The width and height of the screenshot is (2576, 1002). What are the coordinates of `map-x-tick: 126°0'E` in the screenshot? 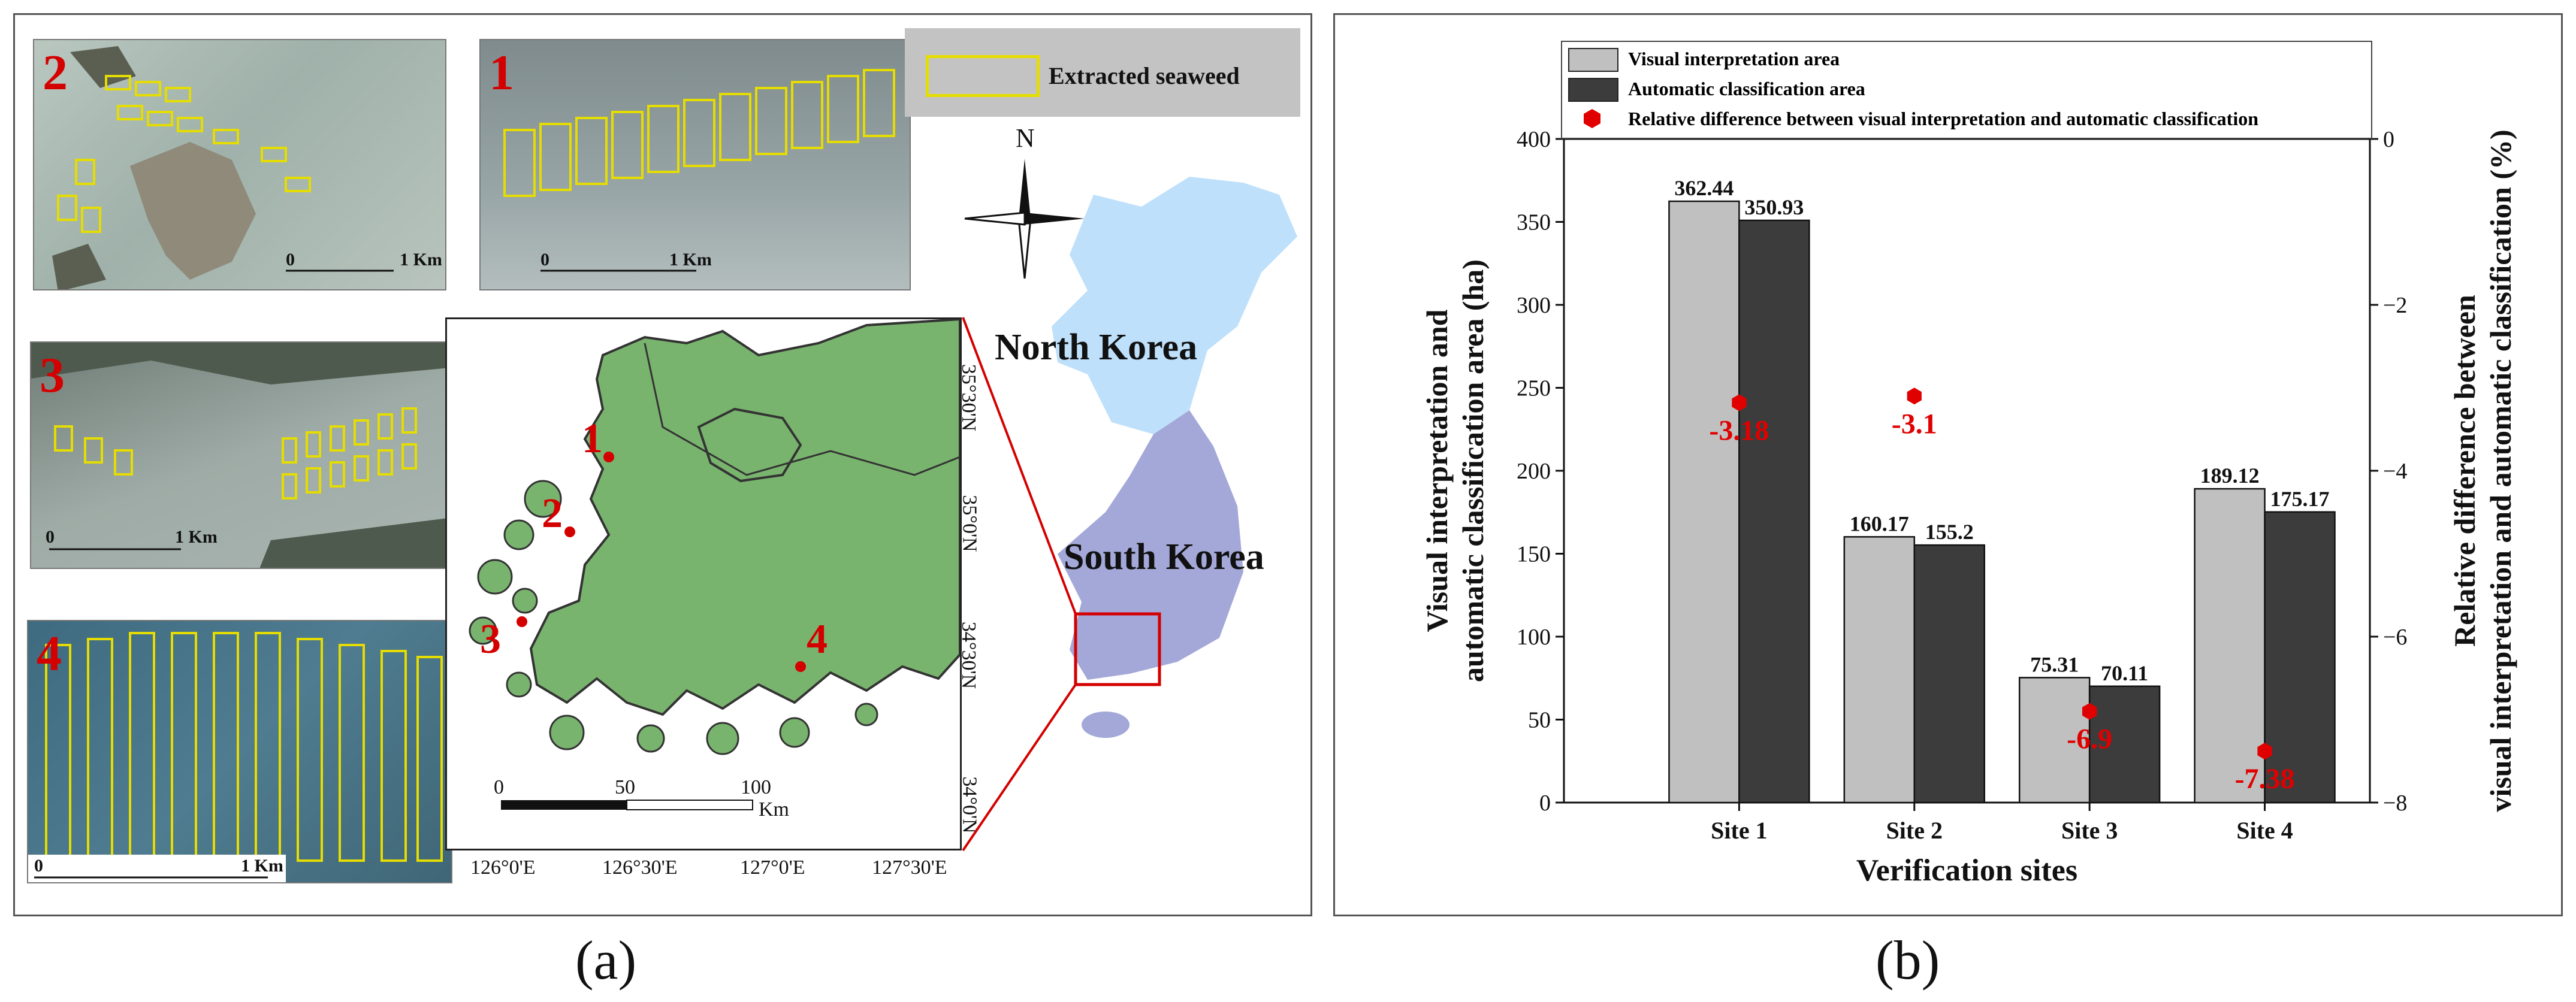 It's located at (503, 867).